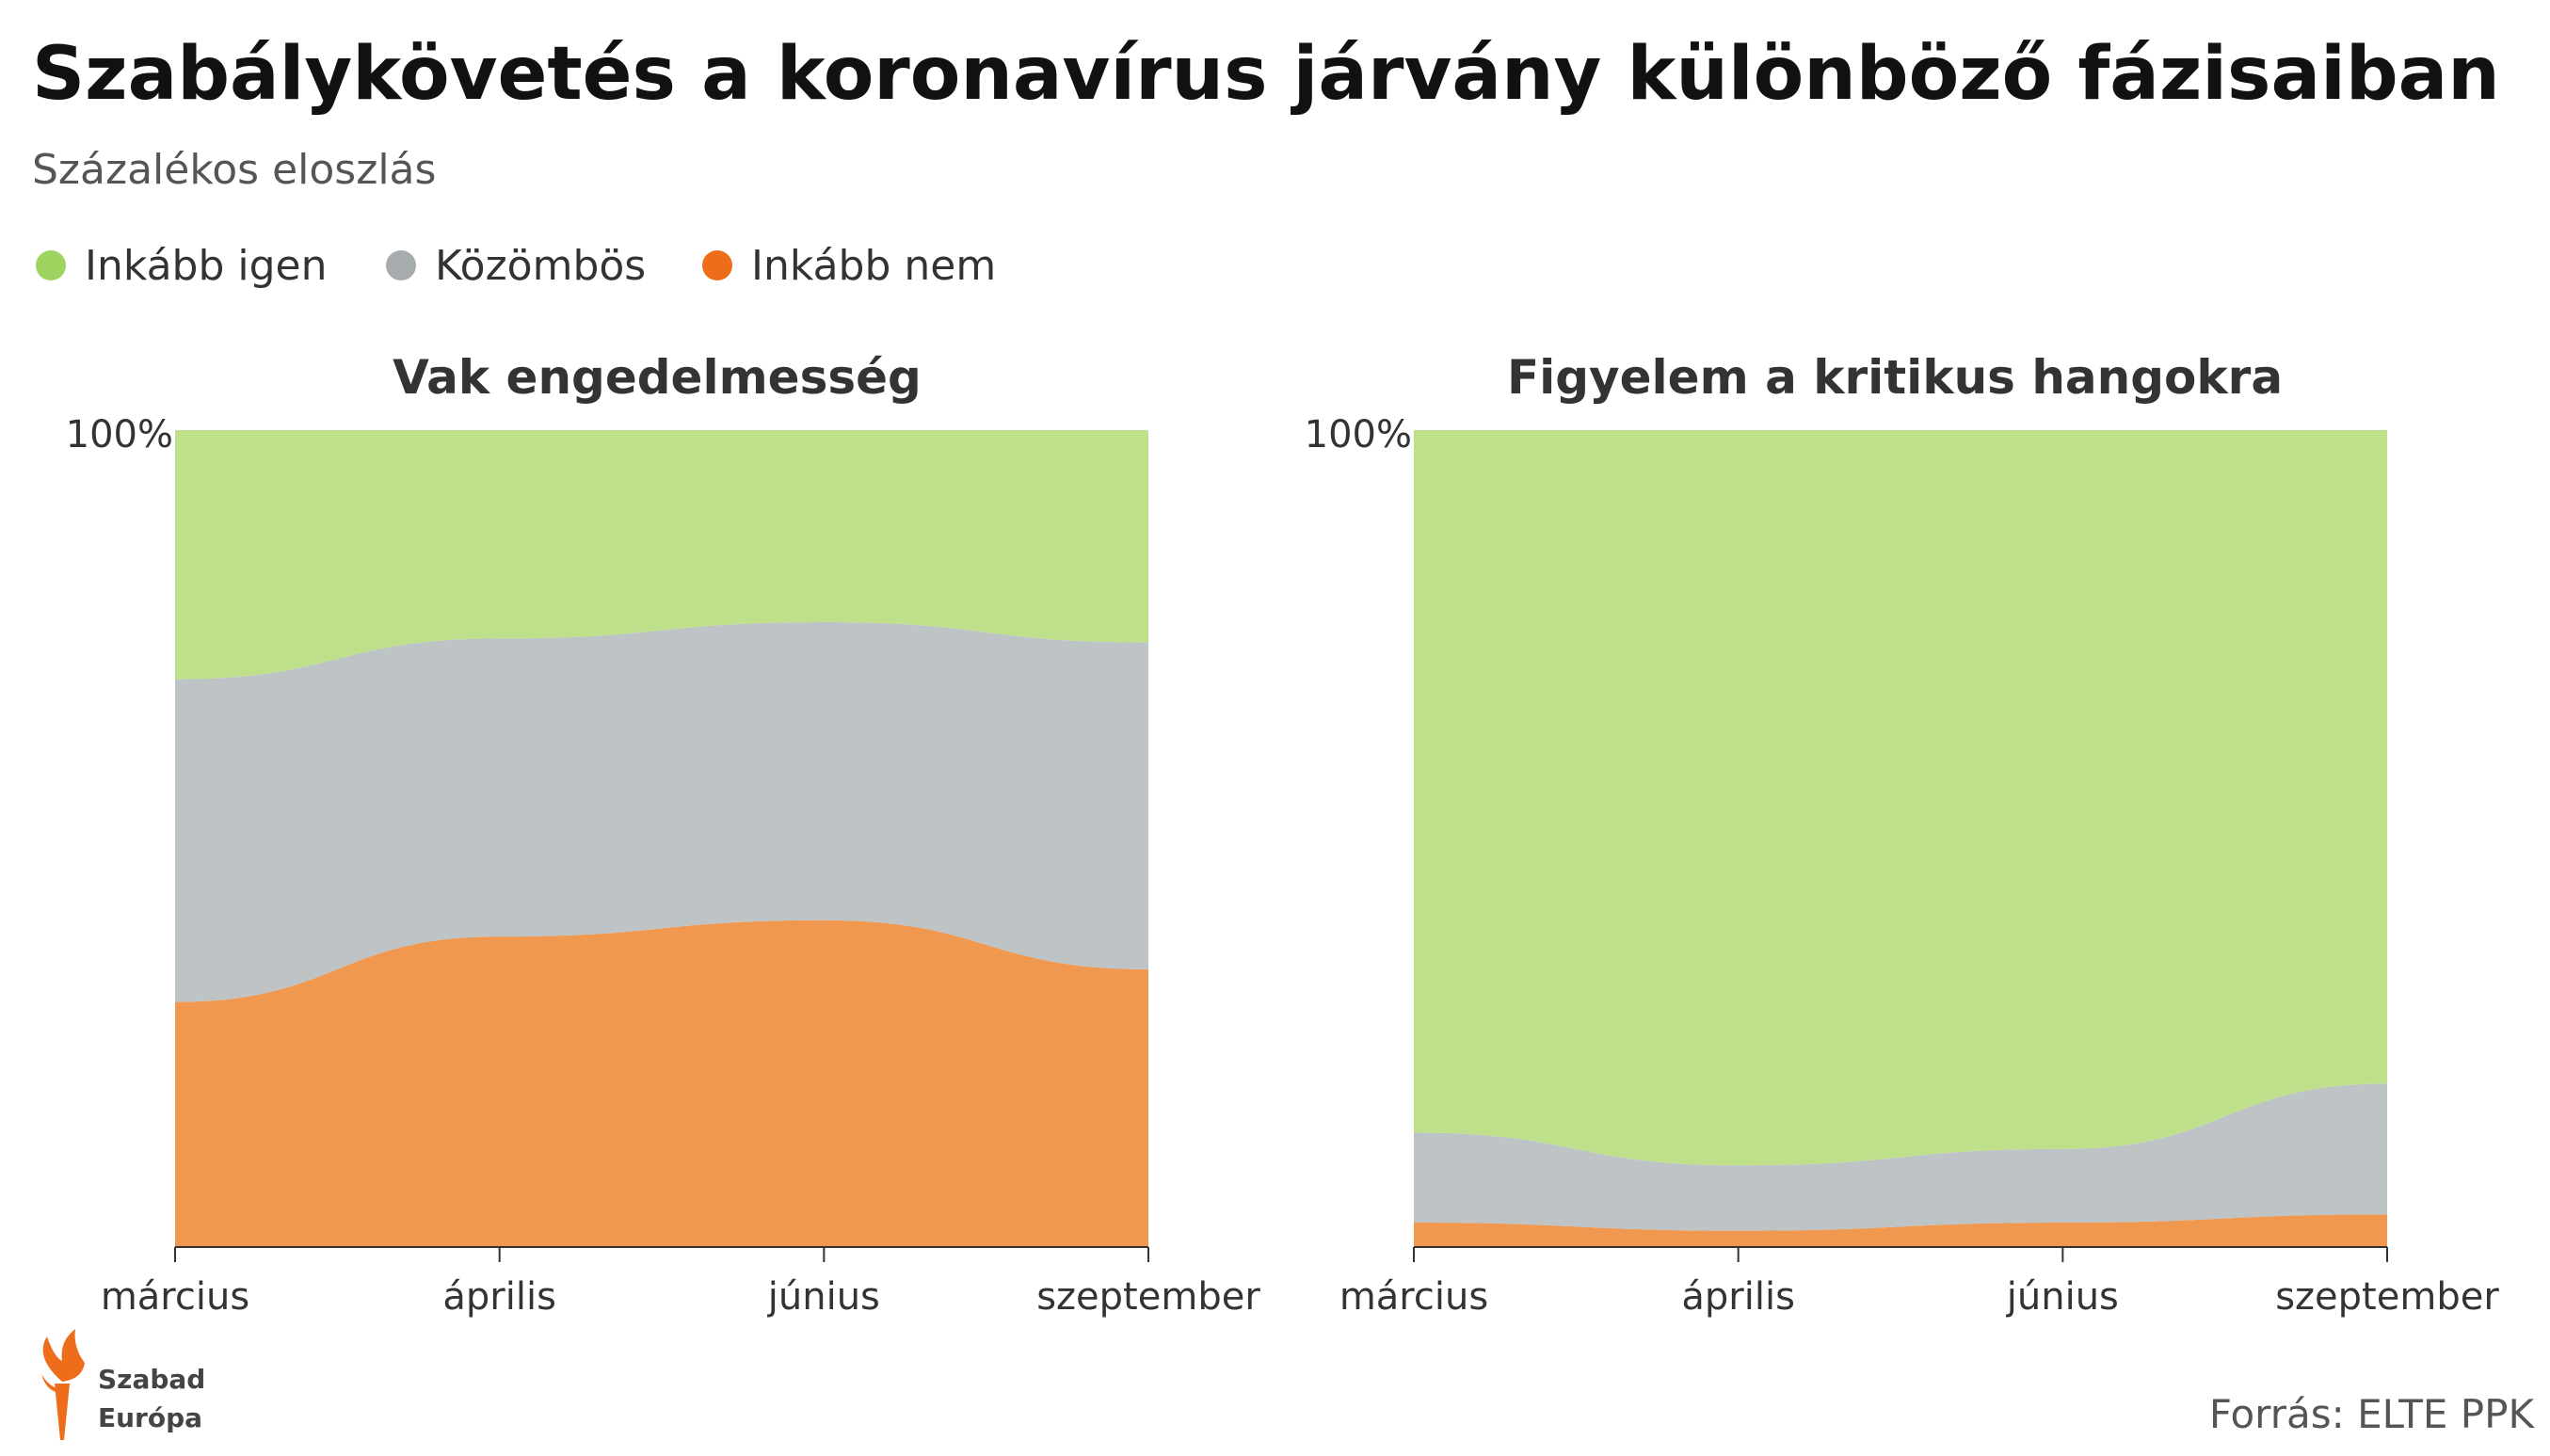 This screenshot has height=1456, width=2550. Describe the element at coordinates (151, 1379) in the screenshot. I see `logo-text-line1: Szabad` at that location.